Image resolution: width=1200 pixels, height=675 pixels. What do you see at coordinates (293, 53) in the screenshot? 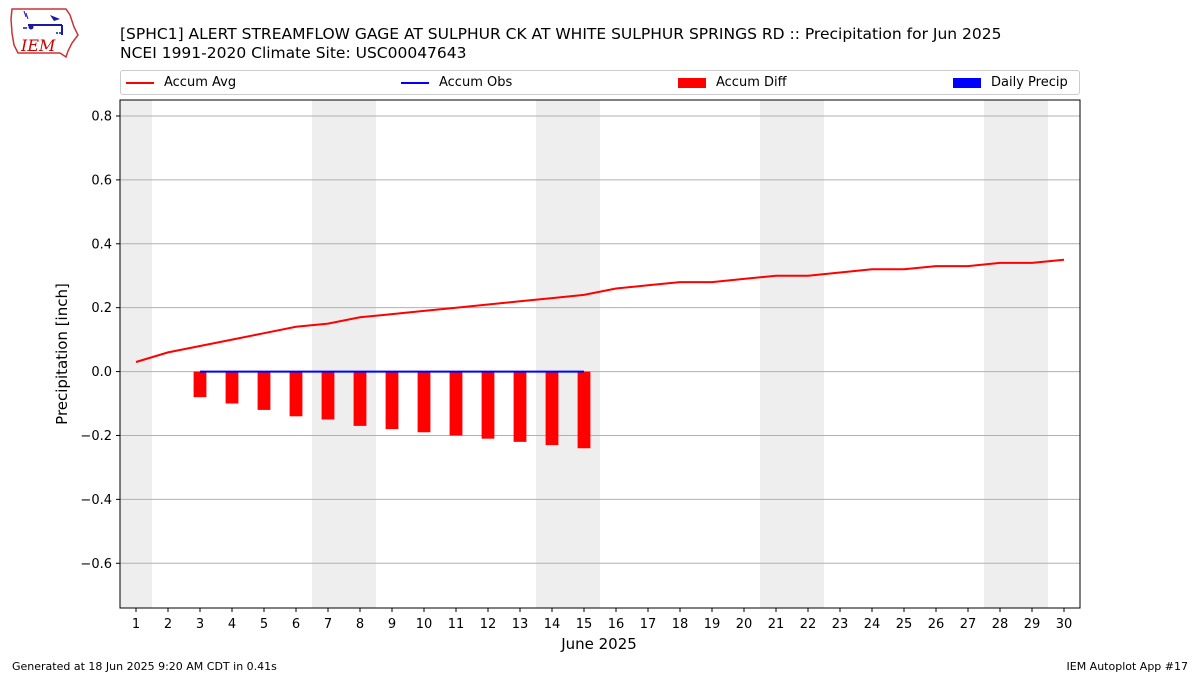
I see `chart-subtitle: NCEI 1991-2020 Climate Site: USC00047643` at bounding box center [293, 53].